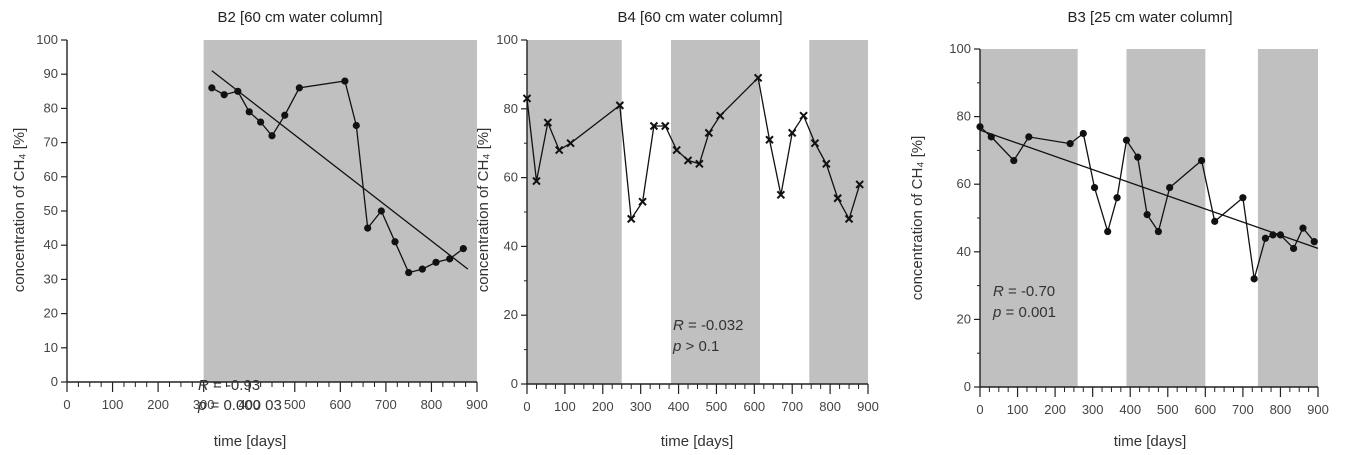 The height and width of the screenshot is (455, 1346). Describe the element at coordinates (1318, 409) in the screenshot. I see `x-tick-label: 900` at that location.